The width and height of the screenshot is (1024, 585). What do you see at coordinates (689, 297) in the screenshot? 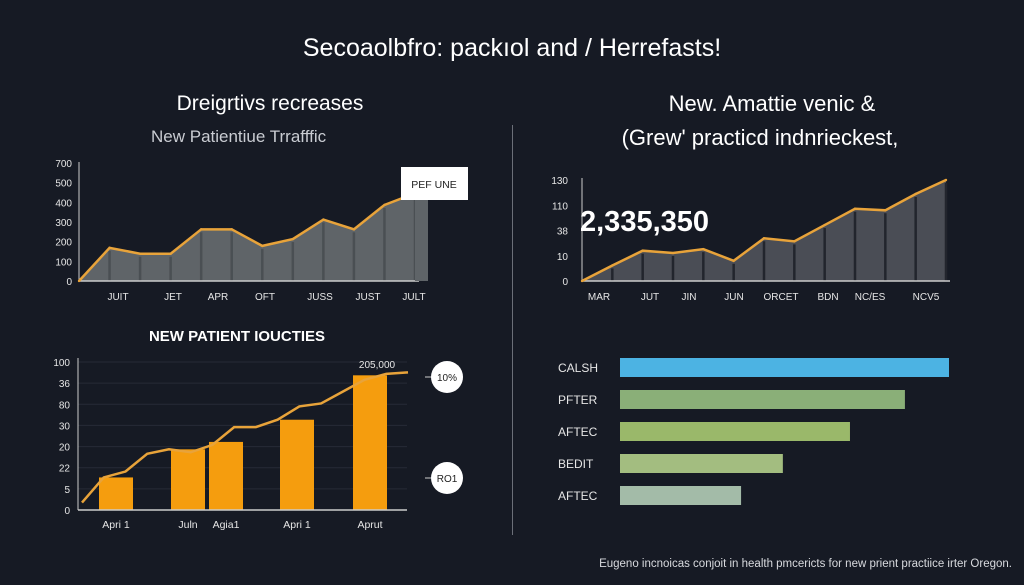
I see `x-tick-label: JIN` at bounding box center [689, 297].